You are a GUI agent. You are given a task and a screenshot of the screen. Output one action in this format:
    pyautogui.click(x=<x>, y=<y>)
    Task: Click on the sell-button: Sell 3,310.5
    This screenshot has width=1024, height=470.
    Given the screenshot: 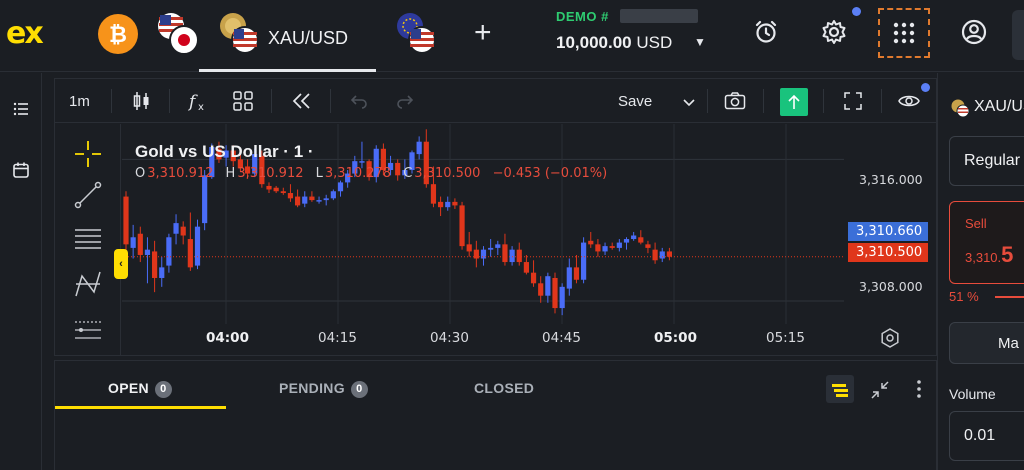 What is the action you would take?
    pyautogui.click(x=986, y=242)
    